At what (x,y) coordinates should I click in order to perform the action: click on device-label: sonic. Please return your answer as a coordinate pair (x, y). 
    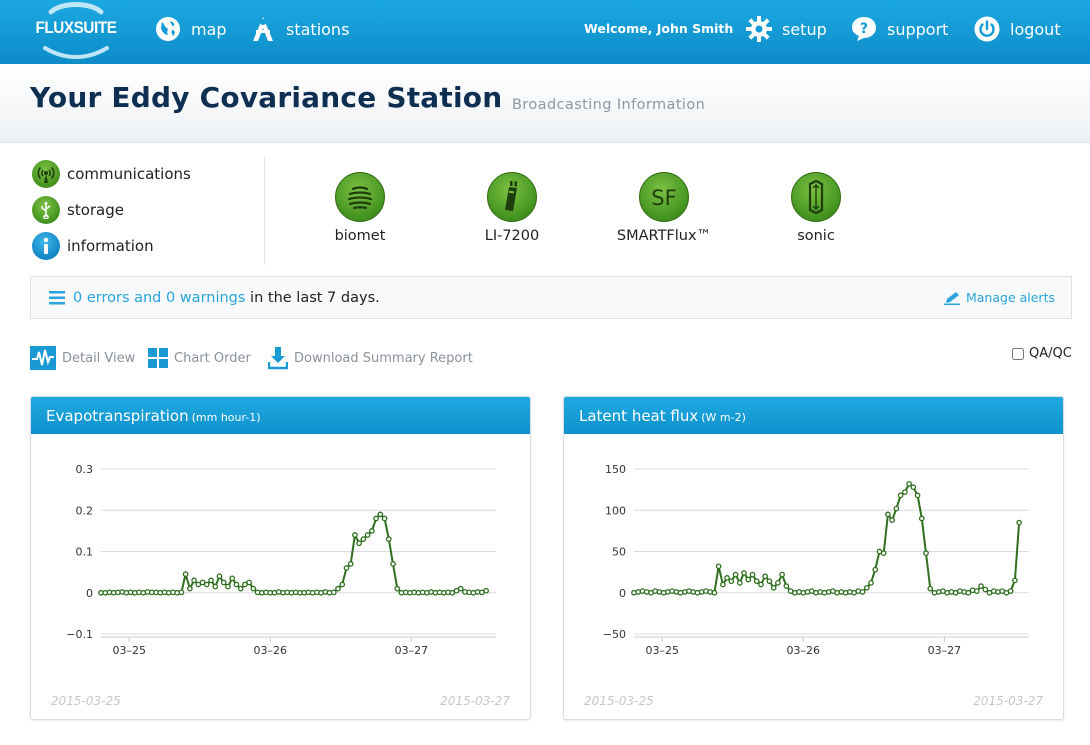
    Looking at the image, I should click on (816, 236).